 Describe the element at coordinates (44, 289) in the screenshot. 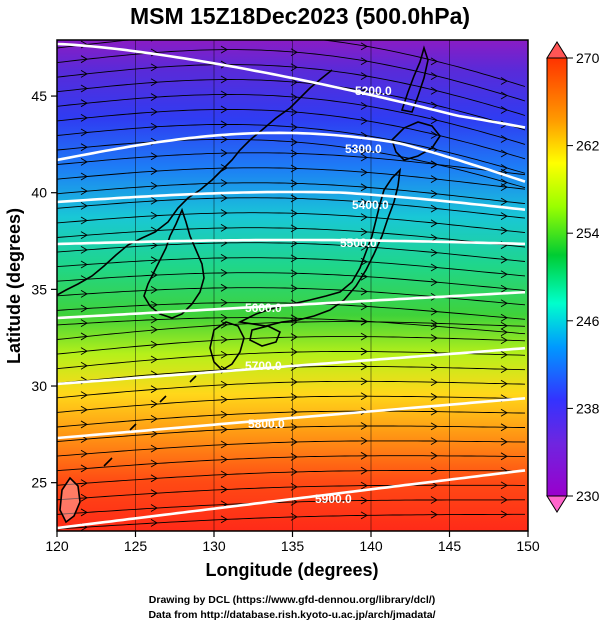

I see `y-axis-ticks: 25 30 35 40 45` at that location.